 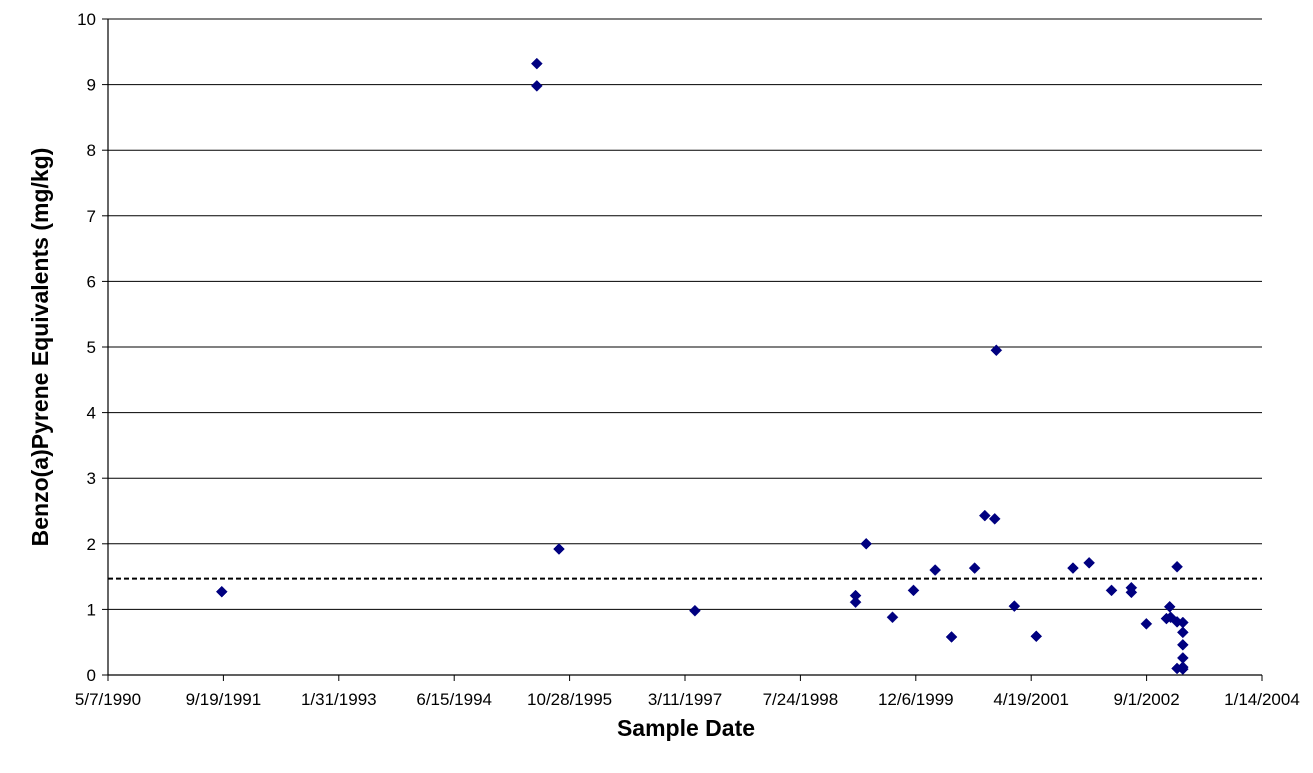 I want to click on x-axis-title: Sample Date, so click(x=686, y=728).